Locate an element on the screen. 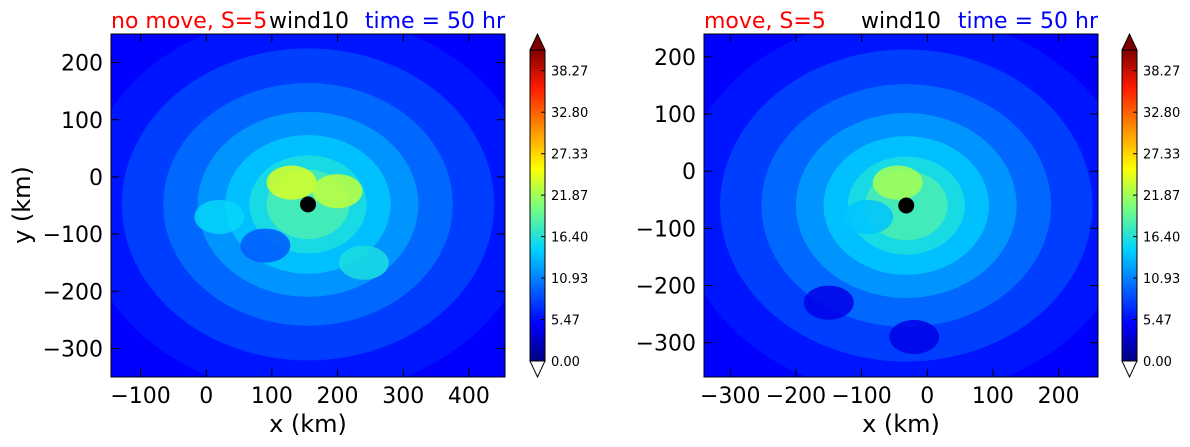  right-y-tick-label: −200 is located at coordinates (666, 287).